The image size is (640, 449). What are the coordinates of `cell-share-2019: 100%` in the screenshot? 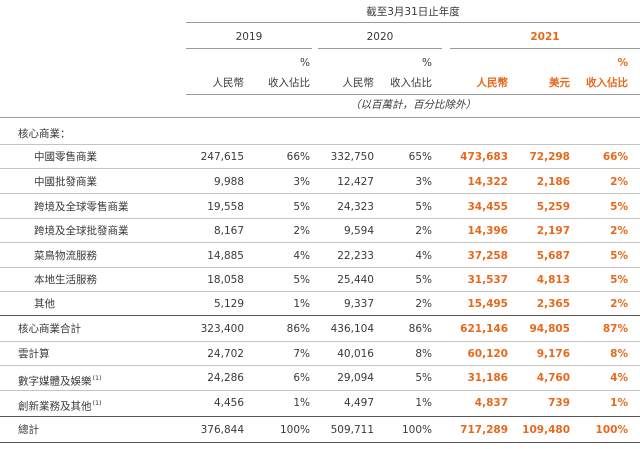 It's located at (294, 430).